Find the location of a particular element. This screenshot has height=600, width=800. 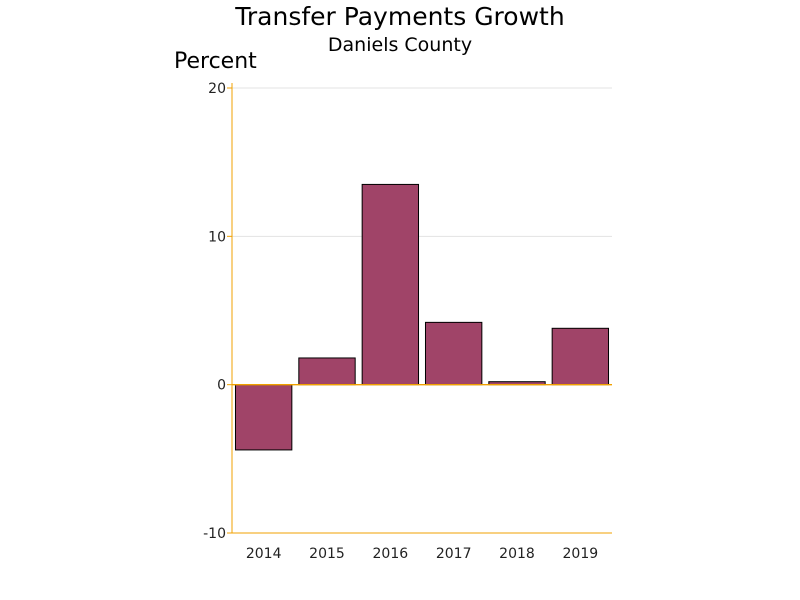

x-tick-label: 2017 is located at coordinates (454, 554).